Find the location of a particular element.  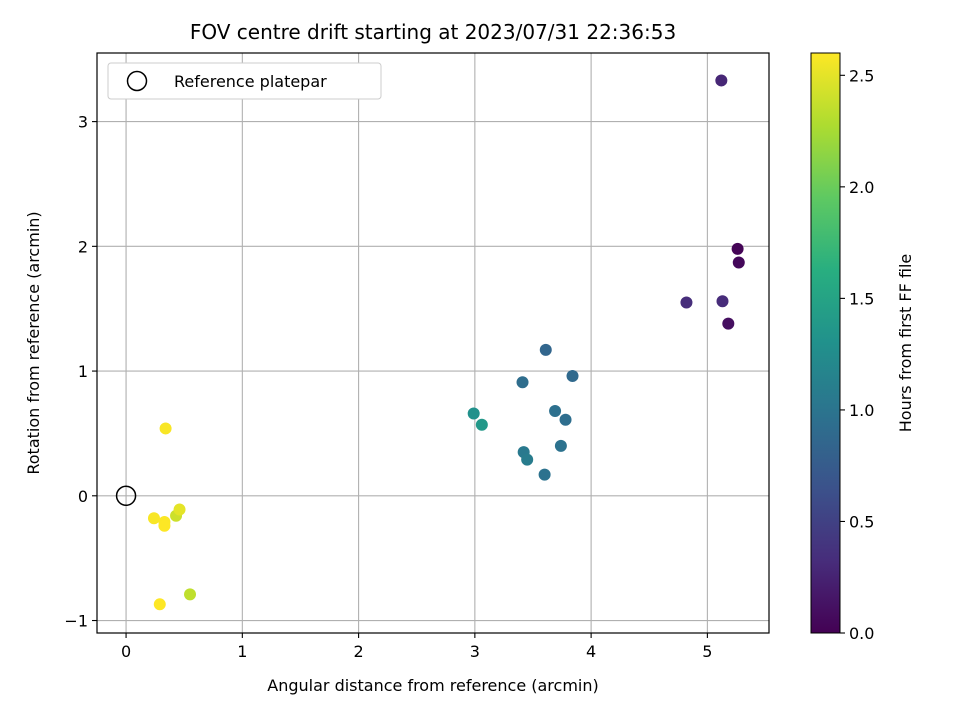

x-tick-label: 4 is located at coordinates (591, 651).